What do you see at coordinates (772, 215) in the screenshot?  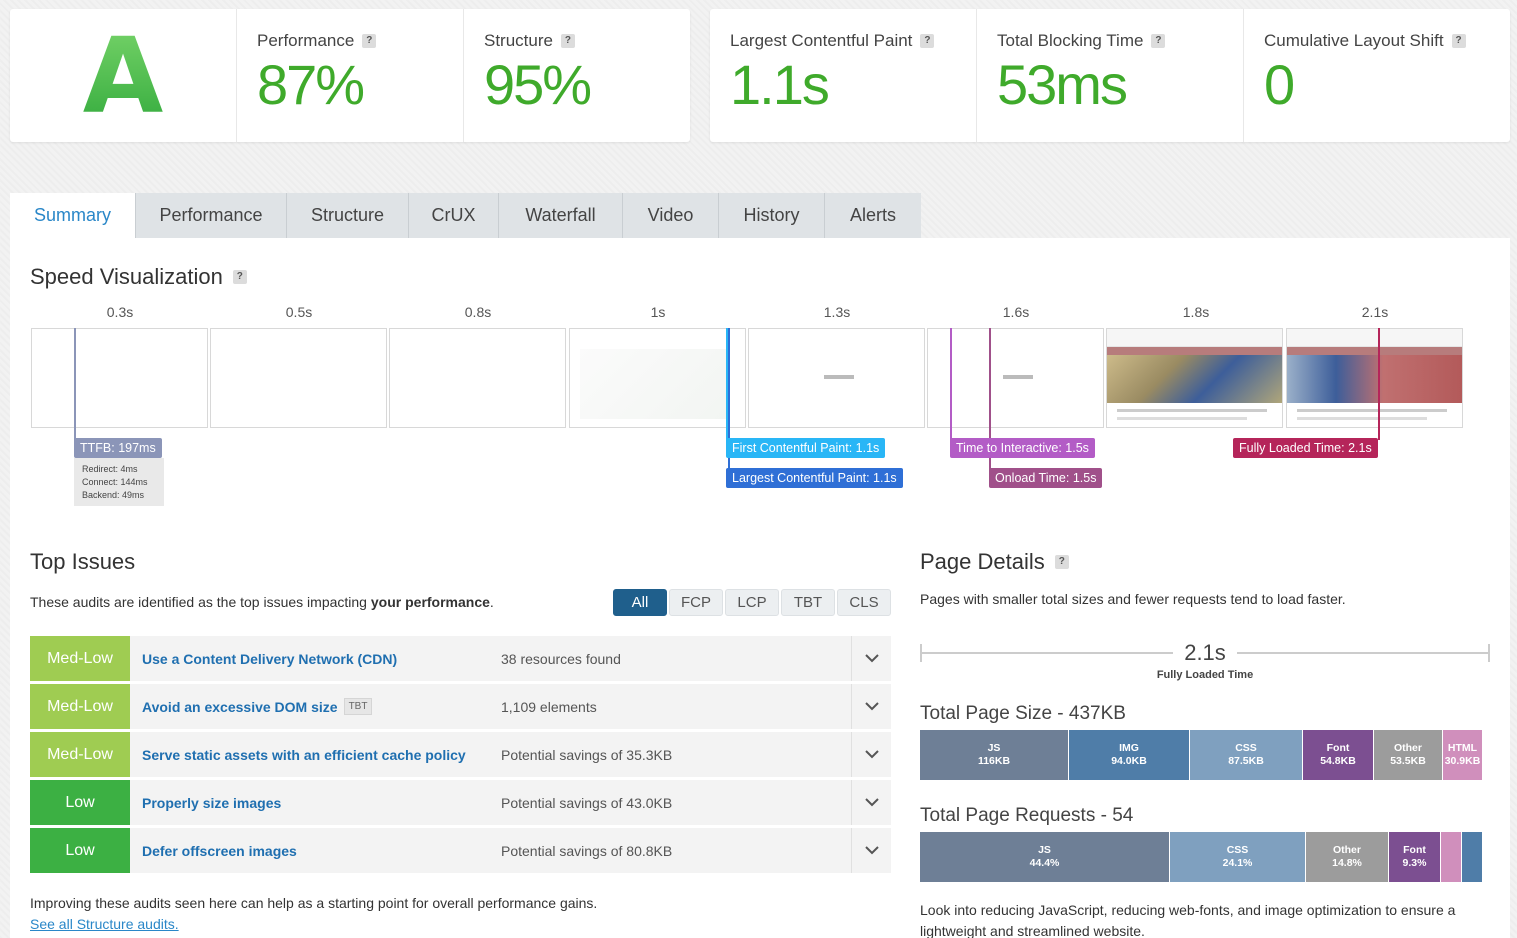 I see `tab-history: History` at bounding box center [772, 215].